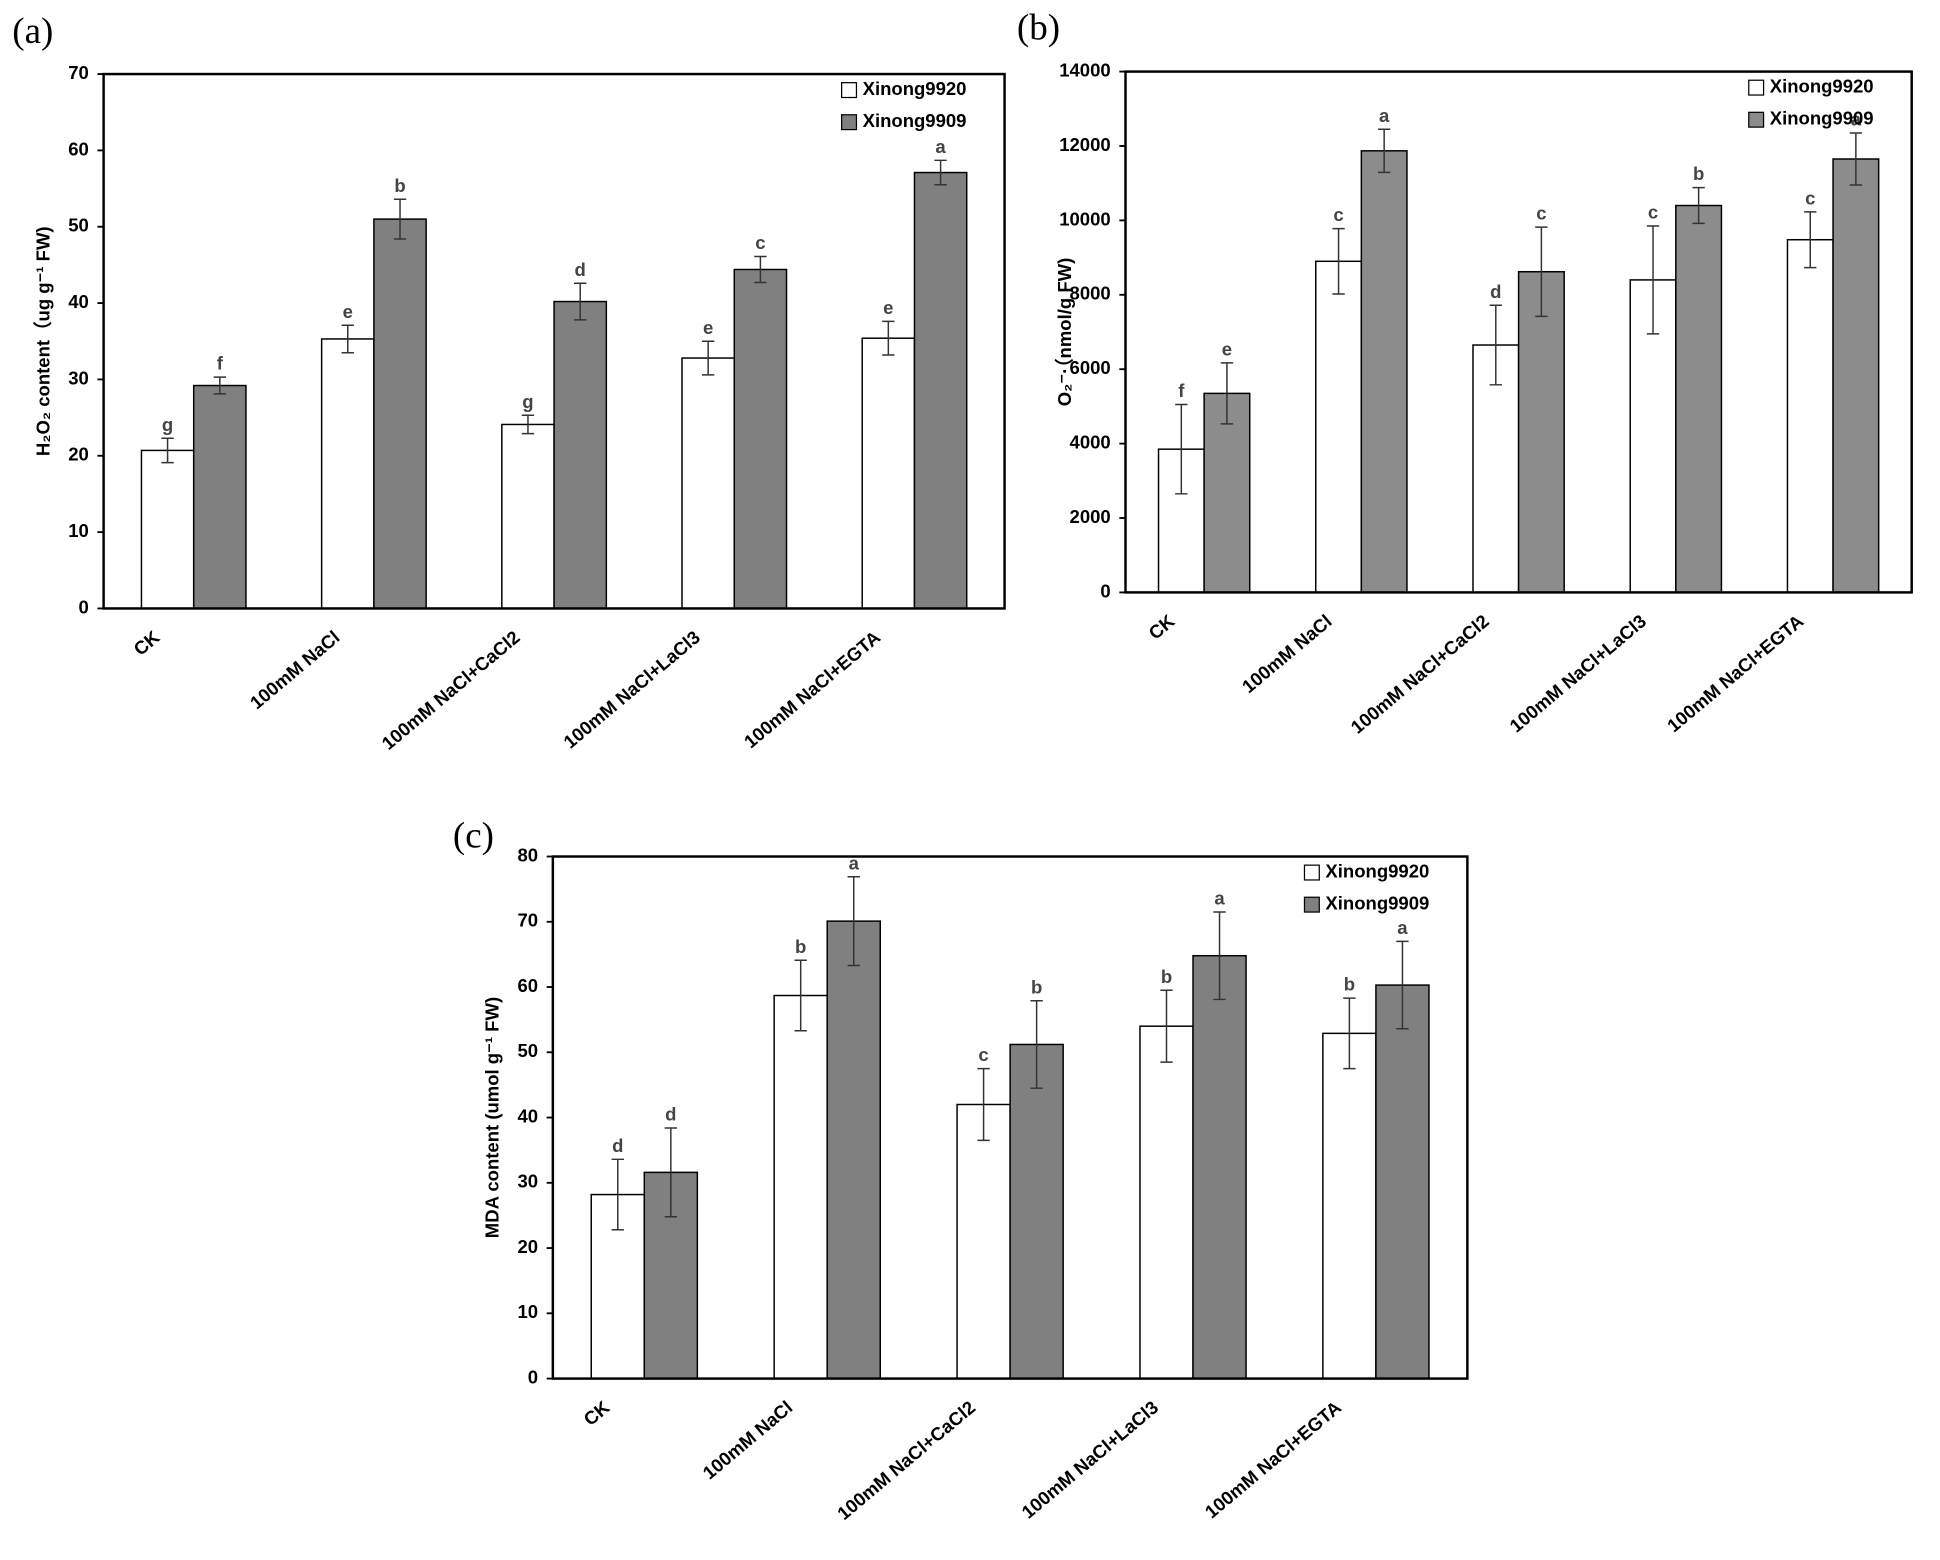 The width and height of the screenshot is (1940, 1560). Describe the element at coordinates (1084, 218) in the screenshot. I see `y-tick-label: 10000` at that location.